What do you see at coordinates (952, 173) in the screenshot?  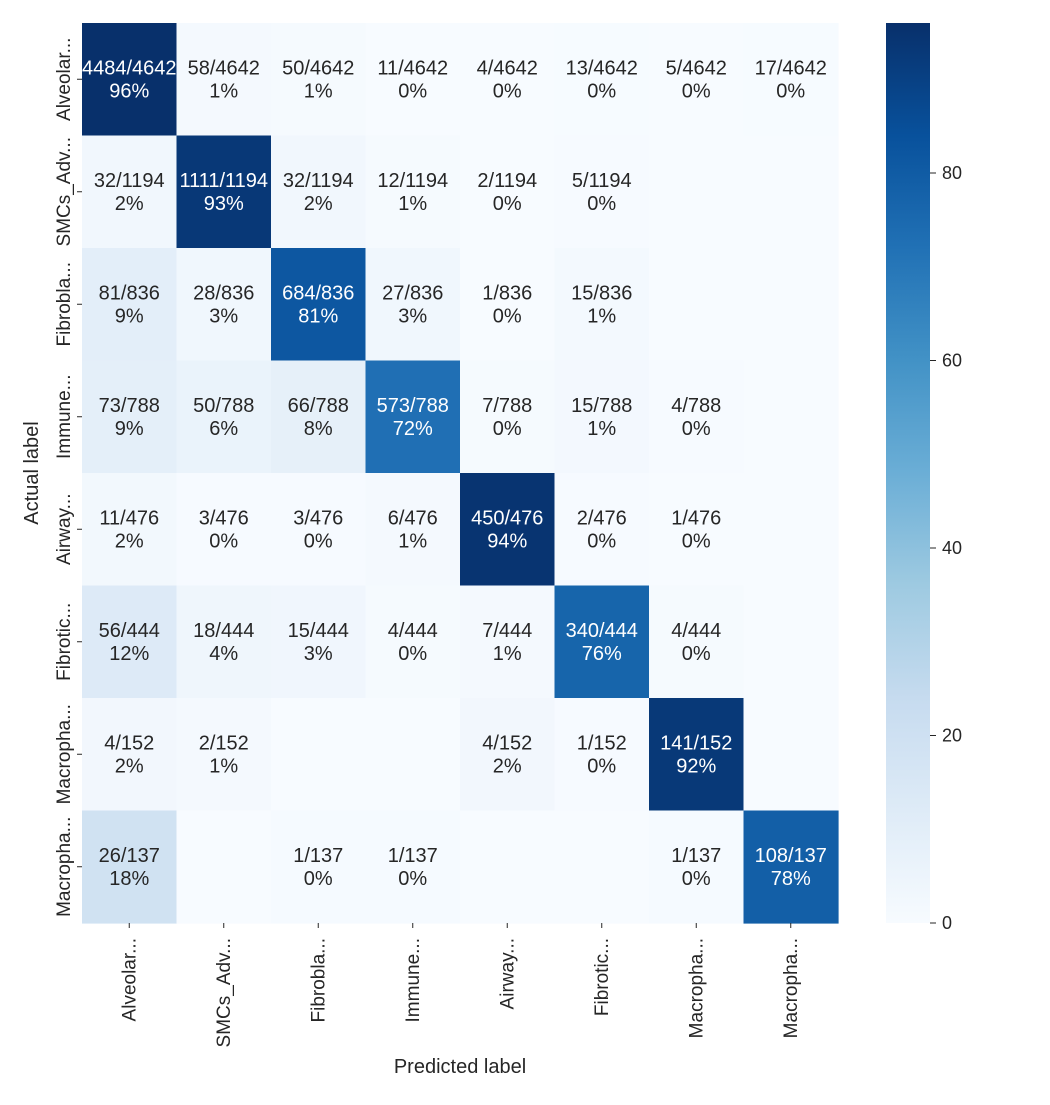 I see `colorbar-tick-label: 80` at bounding box center [952, 173].